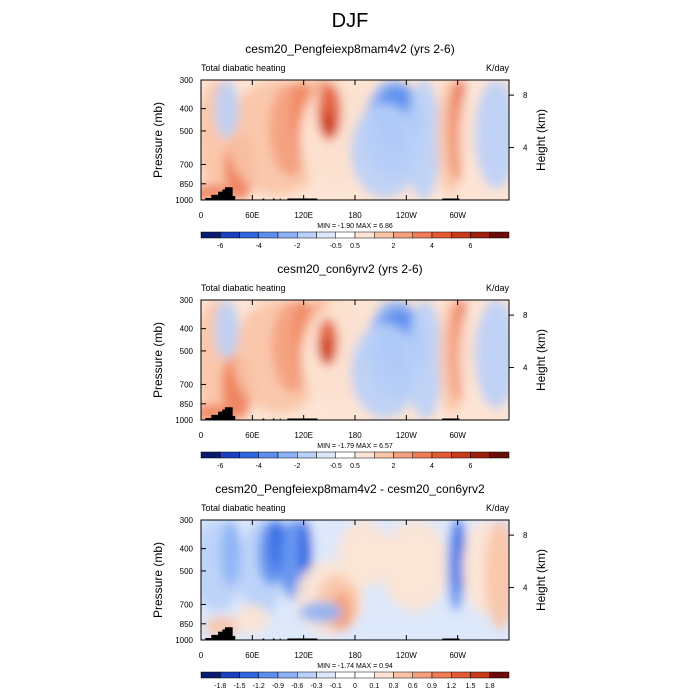  Describe the element at coordinates (297, 246) in the screenshot. I see `colorbar-label: -2` at that location.